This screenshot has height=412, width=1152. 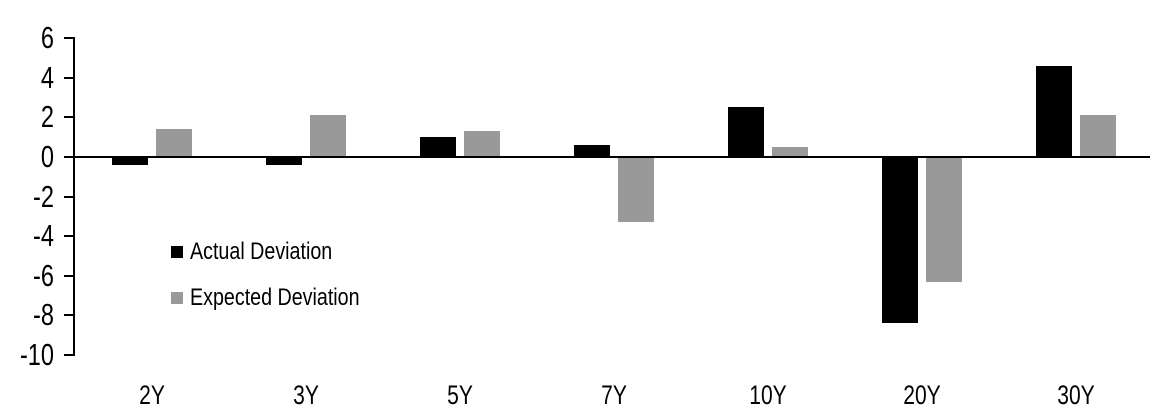 What do you see at coordinates (177, 298) in the screenshot?
I see `legend-swatch-expected-deviation` at bounding box center [177, 298].